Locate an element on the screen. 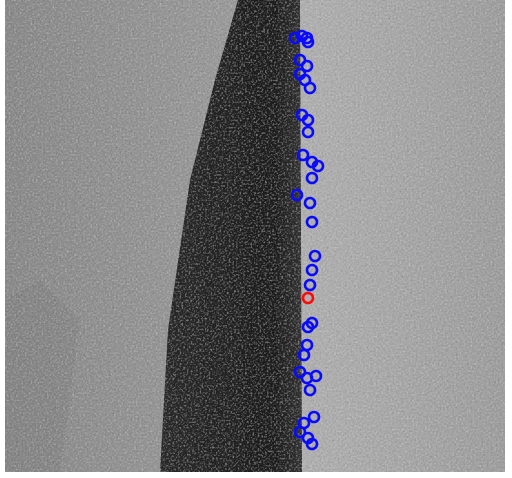 The width and height of the screenshot is (512, 478). markers is located at coordinates (306, 240).